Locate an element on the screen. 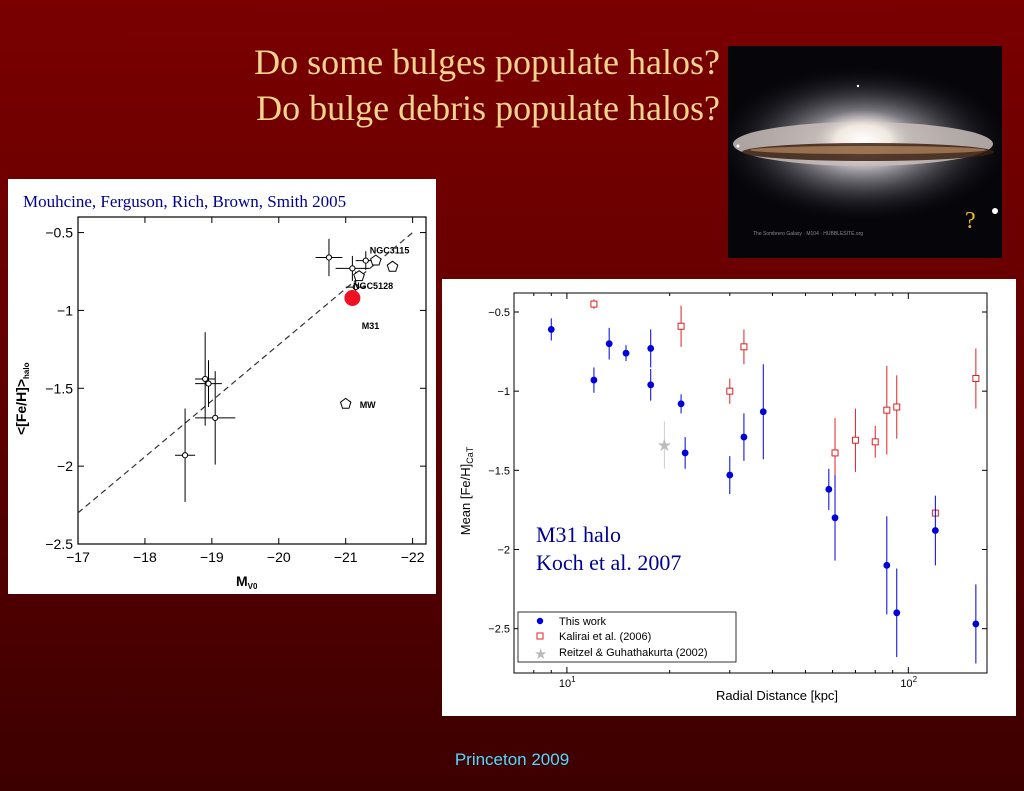 The image size is (1024, 791). legend-marker-kalirai is located at coordinates (540, 636).